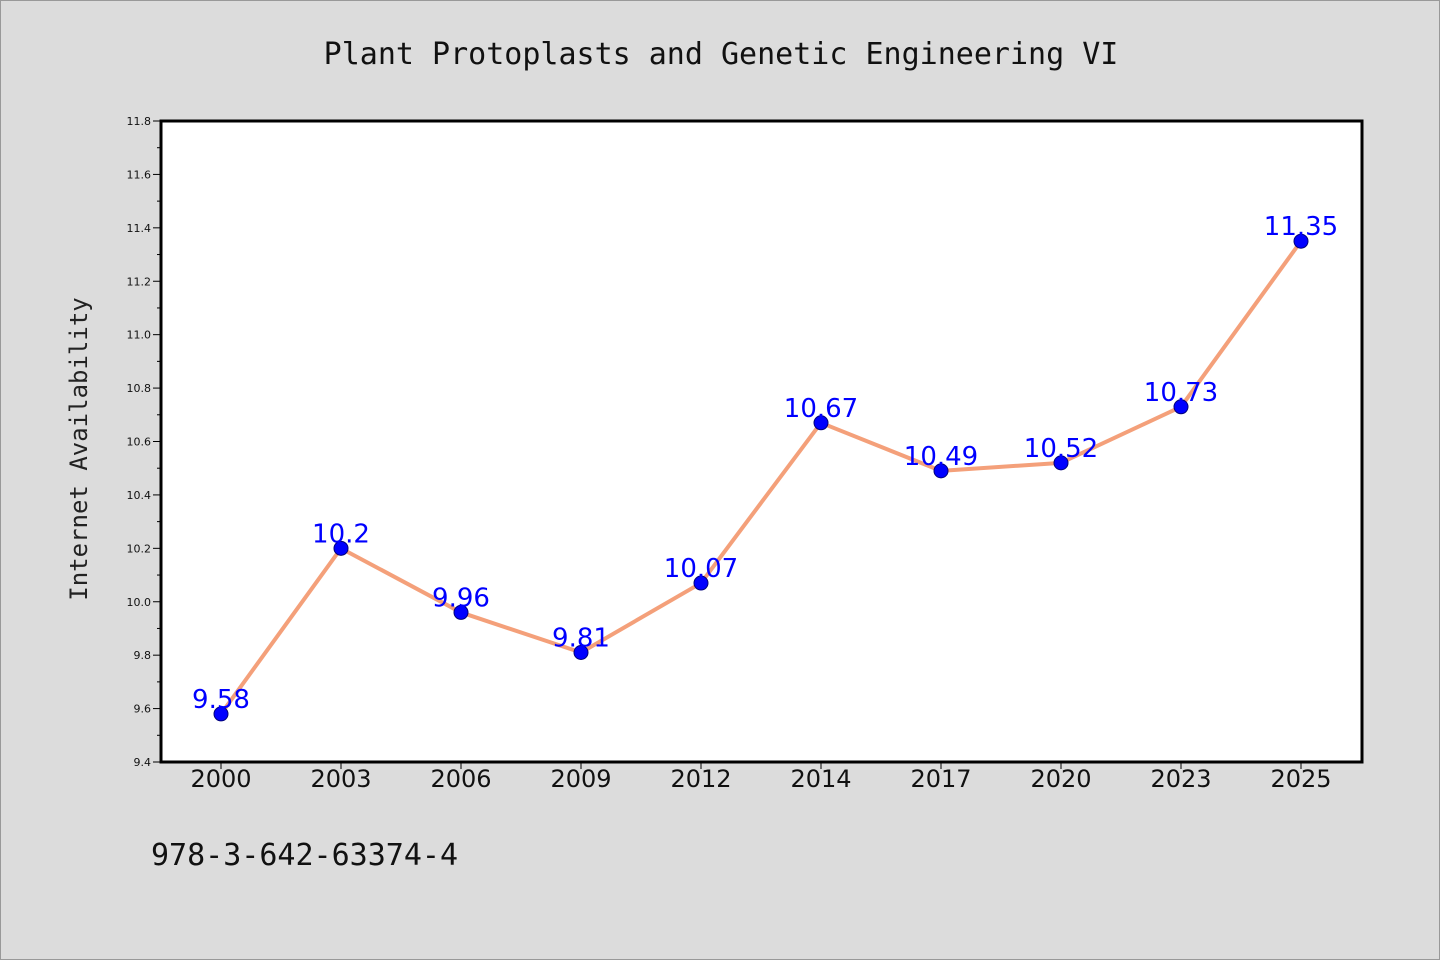 Image resolution: width=1440 pixels, height=960 pixels. What do you see at coordinates (761, 777) in the screenshot?
I see `x-axis: 2000 2003 2006 2009 2012 2014 2017 2020 2023 2025` at bounding box center [761, 777].